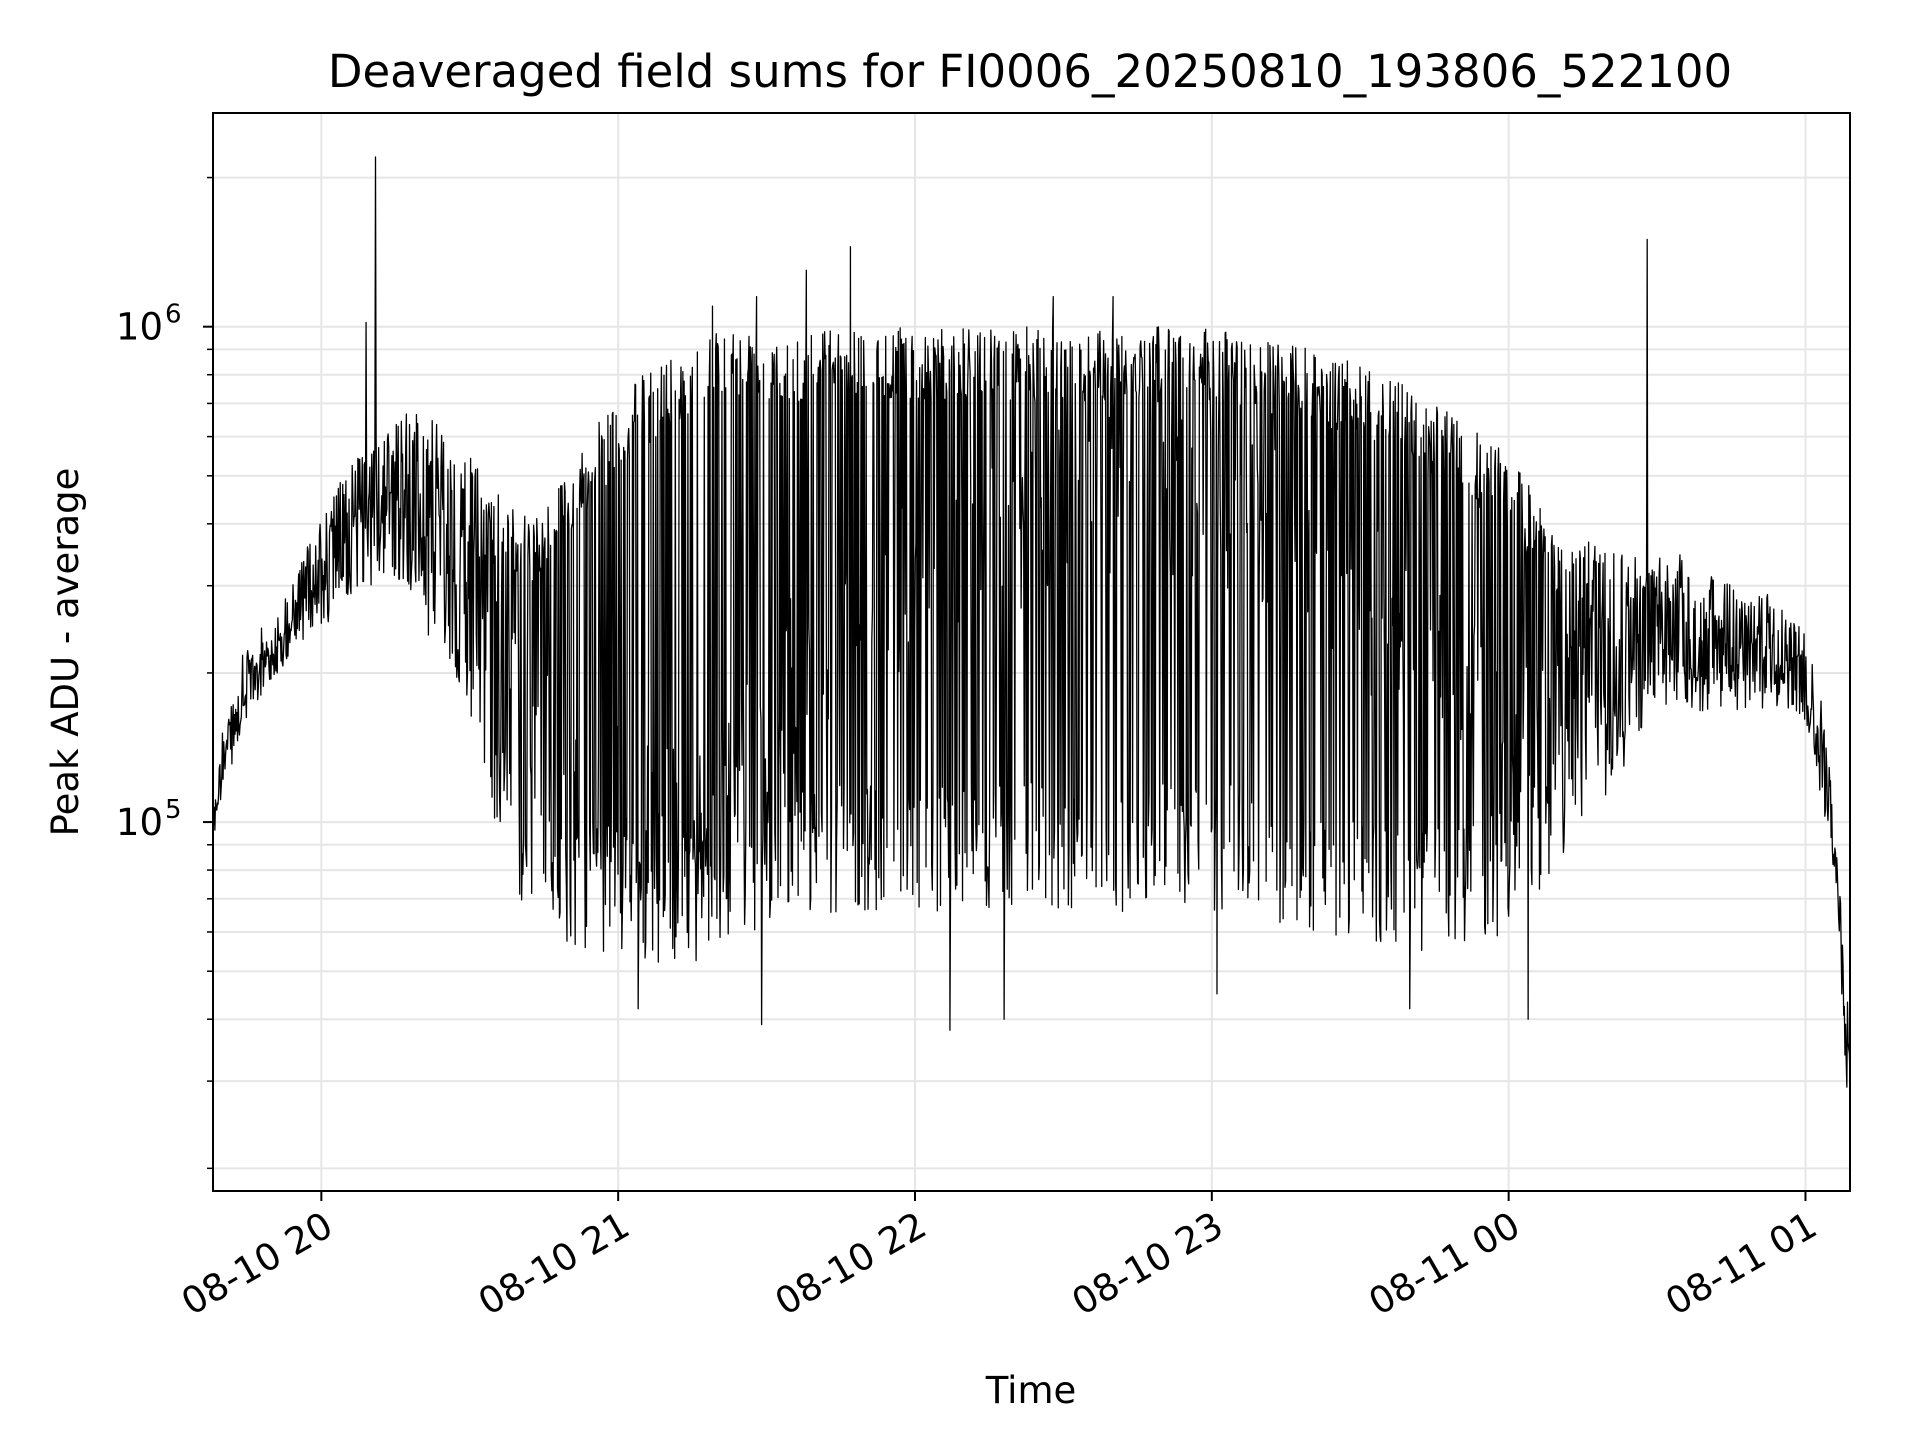  Describe the element at coordinates (173, 315) in the screenshot. I see `y-tick-label-exponent: 6` at that location.